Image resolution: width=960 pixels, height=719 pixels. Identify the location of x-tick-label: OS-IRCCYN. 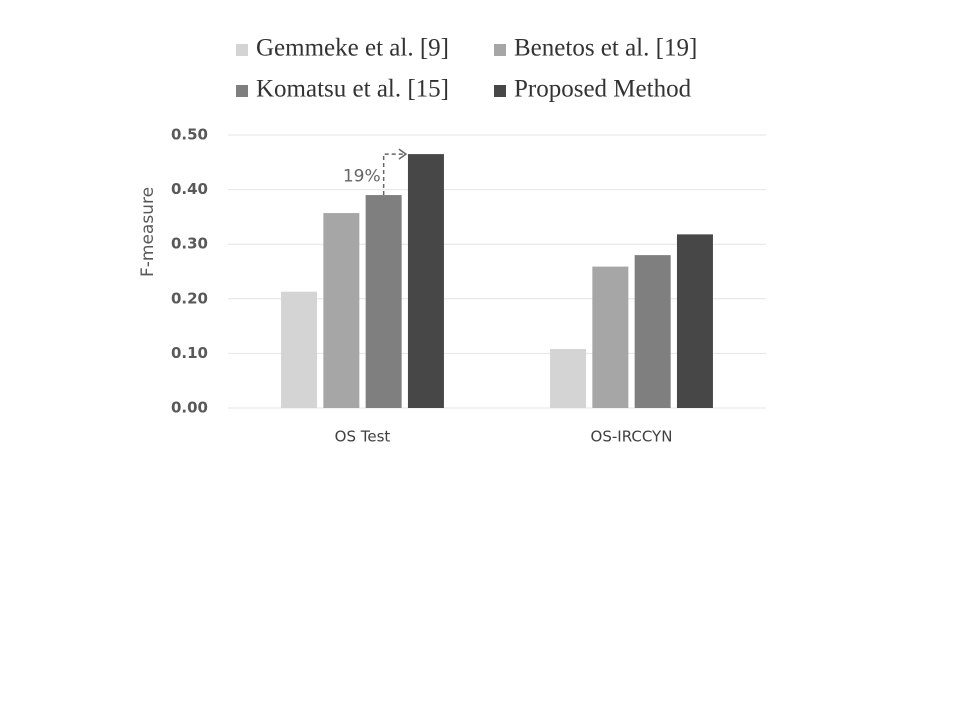
(632, 437).